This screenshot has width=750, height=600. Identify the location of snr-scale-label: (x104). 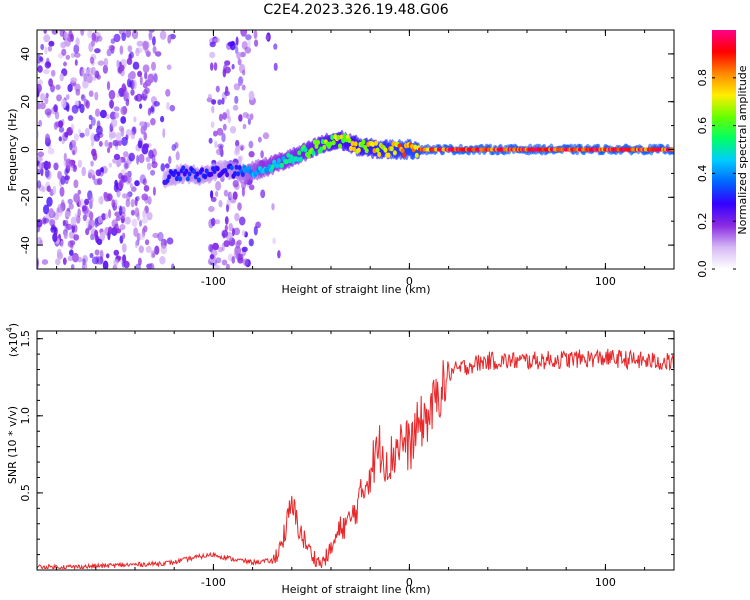
(12, 340).